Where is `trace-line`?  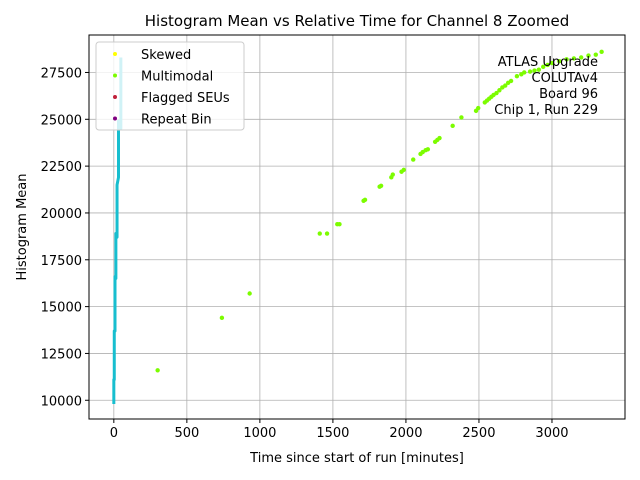
trace-line is located at coordinates (117, 231).